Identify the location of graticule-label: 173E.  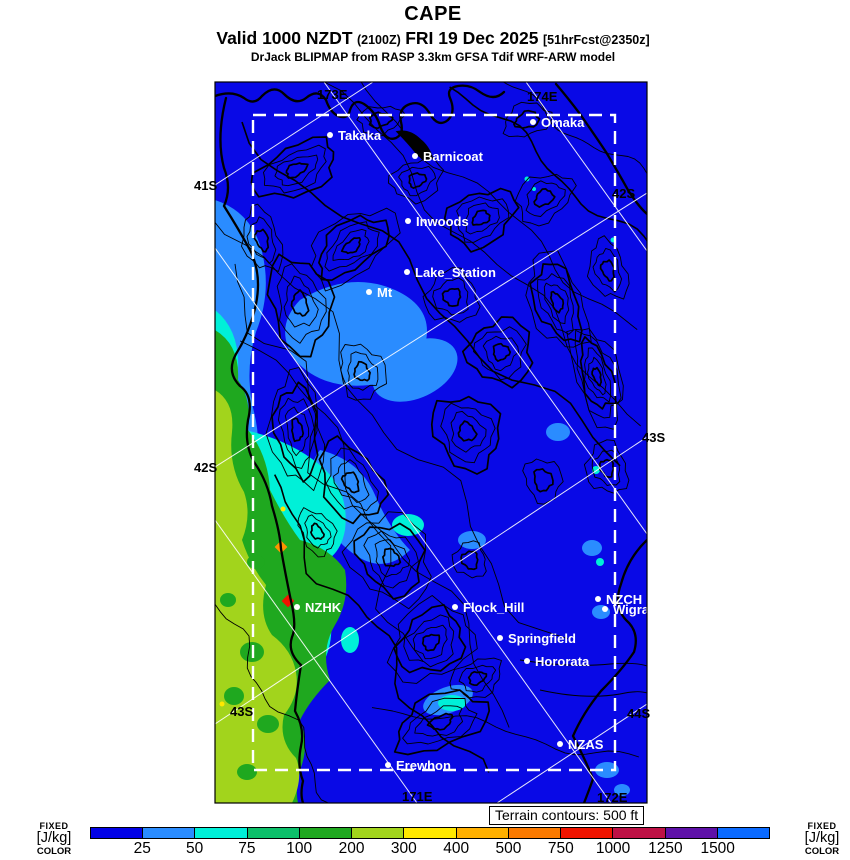
(332, 94).